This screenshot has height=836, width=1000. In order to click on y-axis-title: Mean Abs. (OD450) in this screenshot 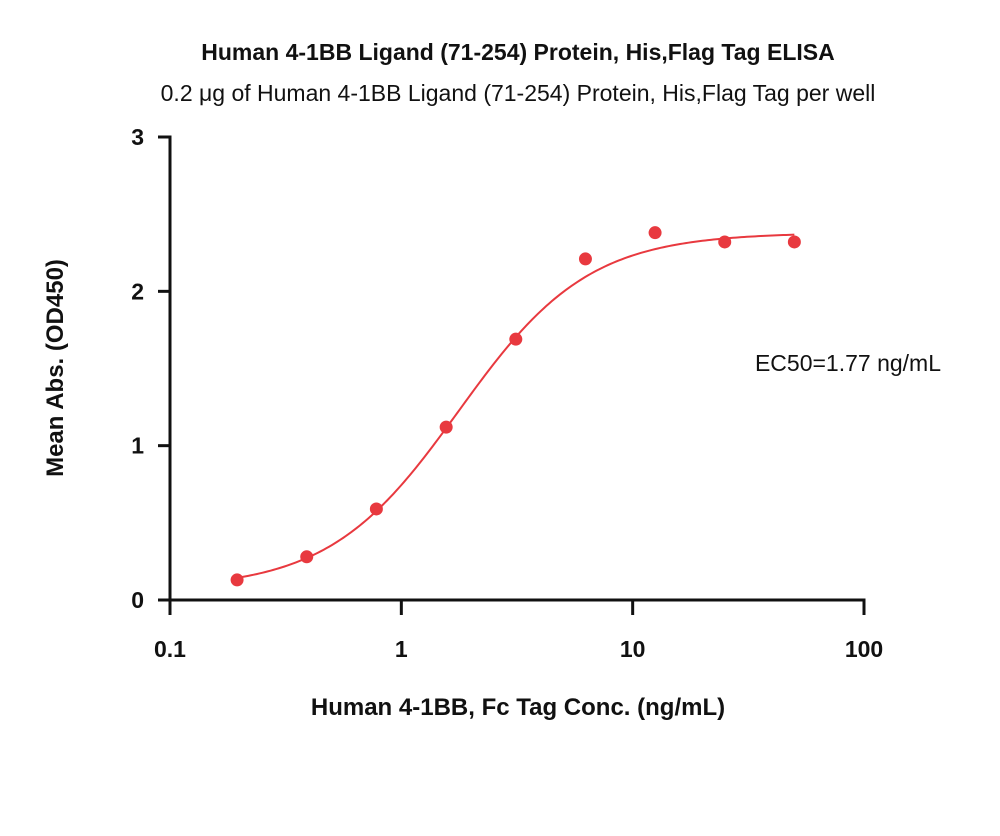, I will do `click(55, 368)`.